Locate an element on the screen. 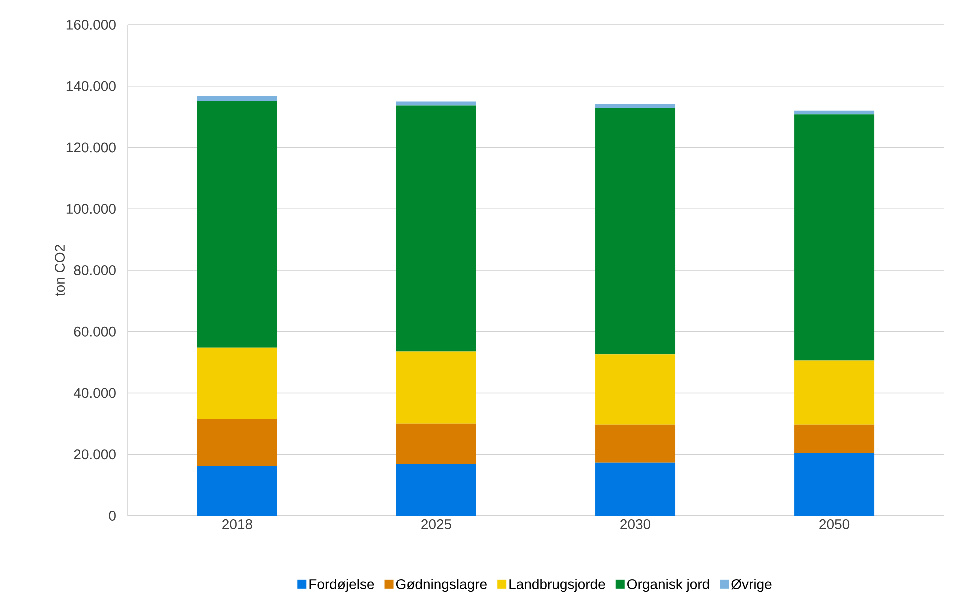  y-tick-label: 160.000 is located at coordinates (91, 25).